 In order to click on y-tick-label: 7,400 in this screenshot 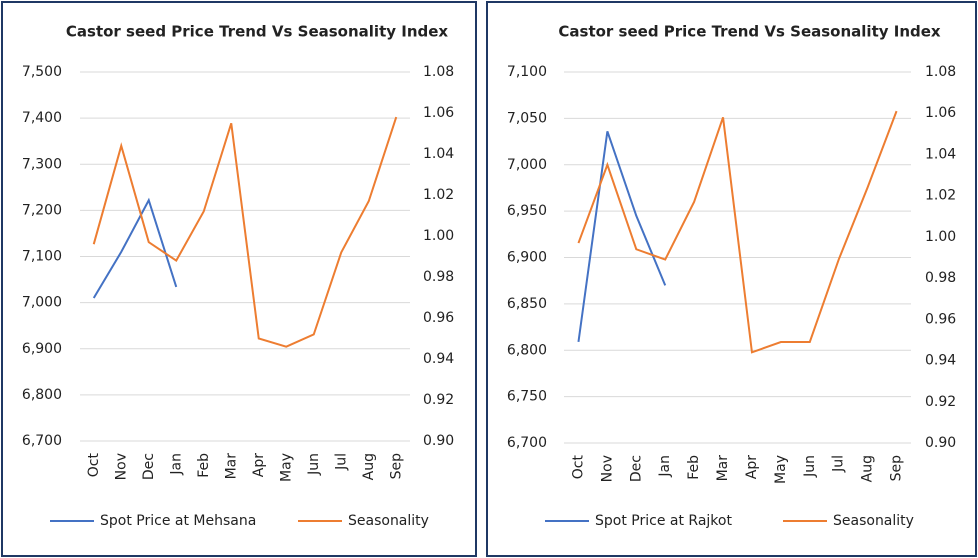, I will do `click(42, 118)`.